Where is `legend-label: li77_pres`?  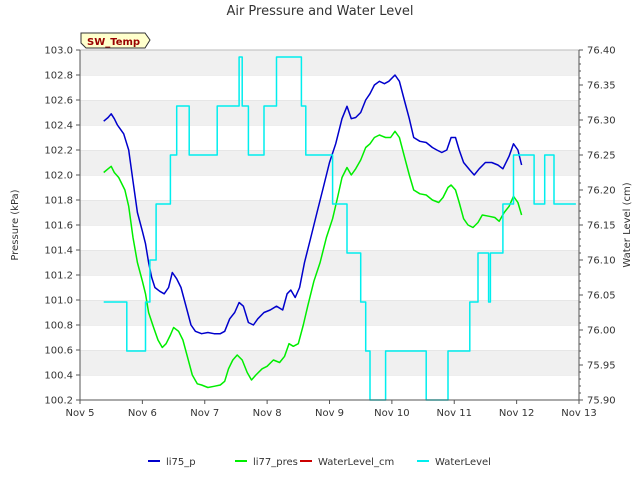 legend-label: li77_pres is located at coordinates (275, 462).